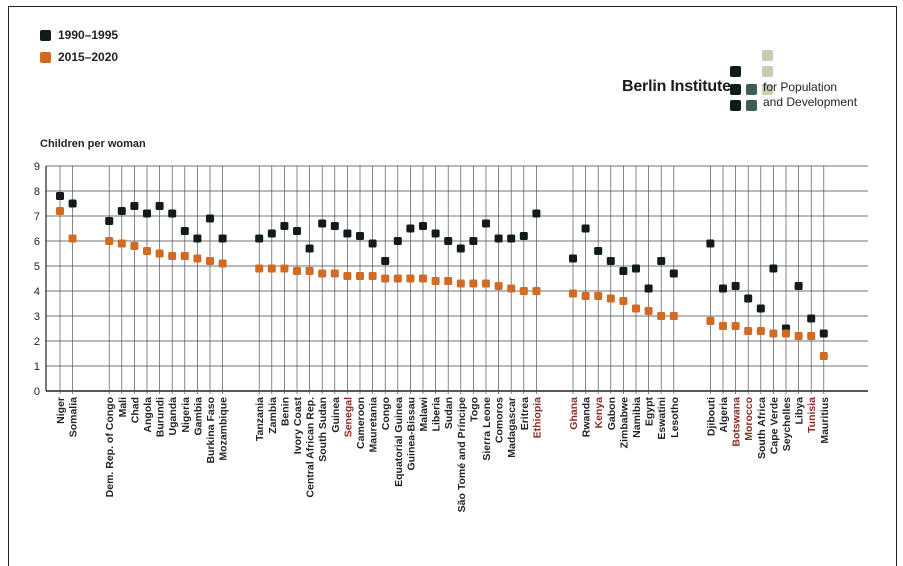 The height and width of the screenshot is (566, 903). Describe the element at coordinates (93, 144) in the screenshot. I see `y-axis-title: Children per woman` at that location.